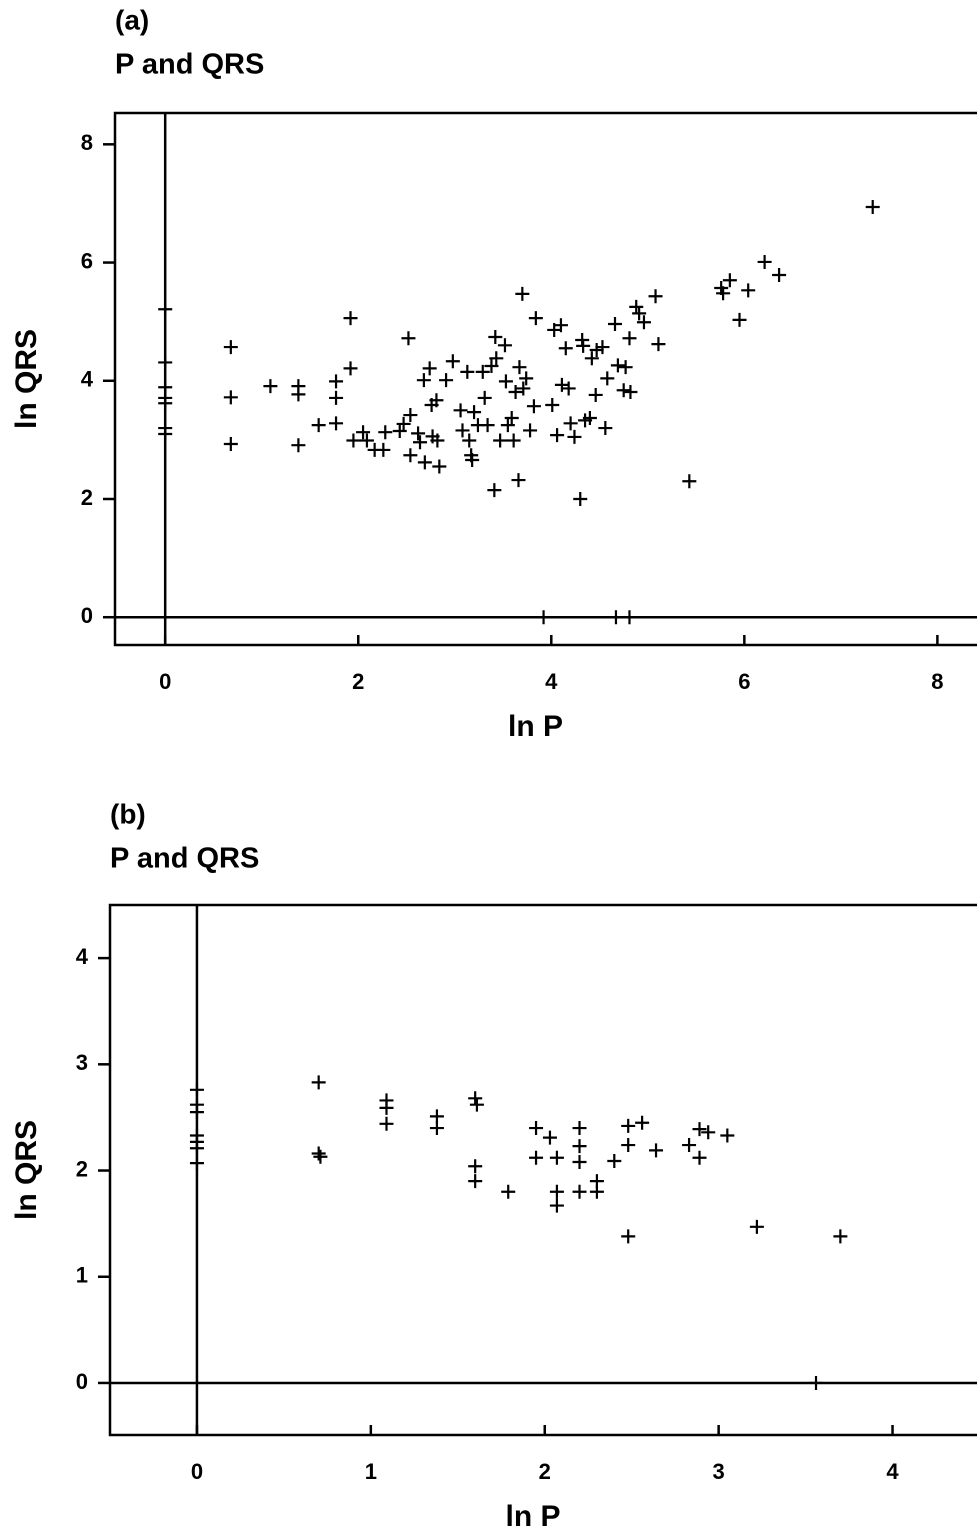 This screenshot has height=1535, width=977. Describe the element at coordinates (197, 1471) in the screenshot. I see `x-tick-label: 0` at that location.